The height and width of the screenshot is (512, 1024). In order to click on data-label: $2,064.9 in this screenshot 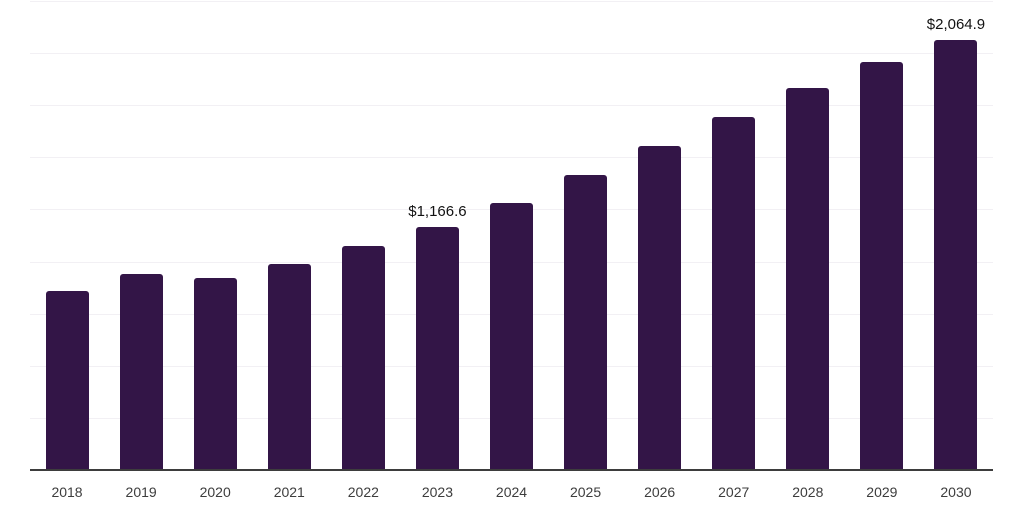, I will do `click(956, 24)`.